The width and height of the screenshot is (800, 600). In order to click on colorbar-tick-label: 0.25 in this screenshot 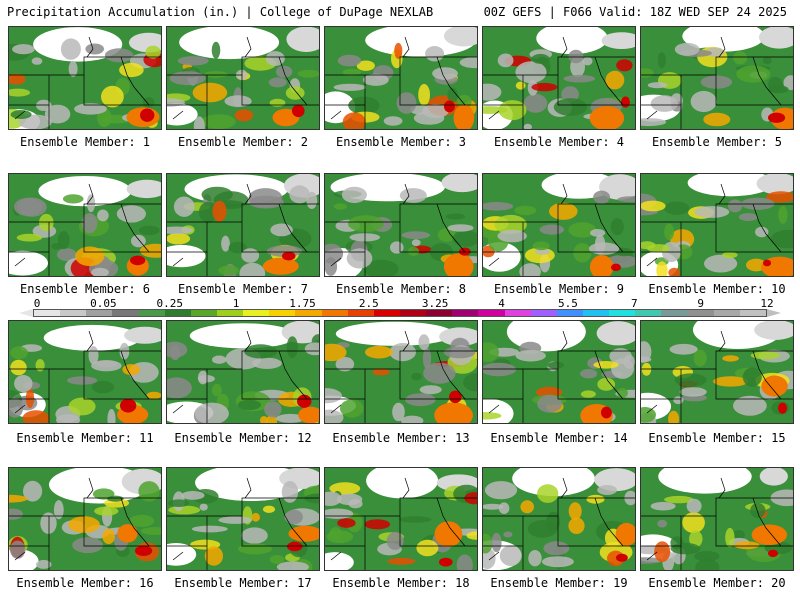, I will do `click(169, 303)`.